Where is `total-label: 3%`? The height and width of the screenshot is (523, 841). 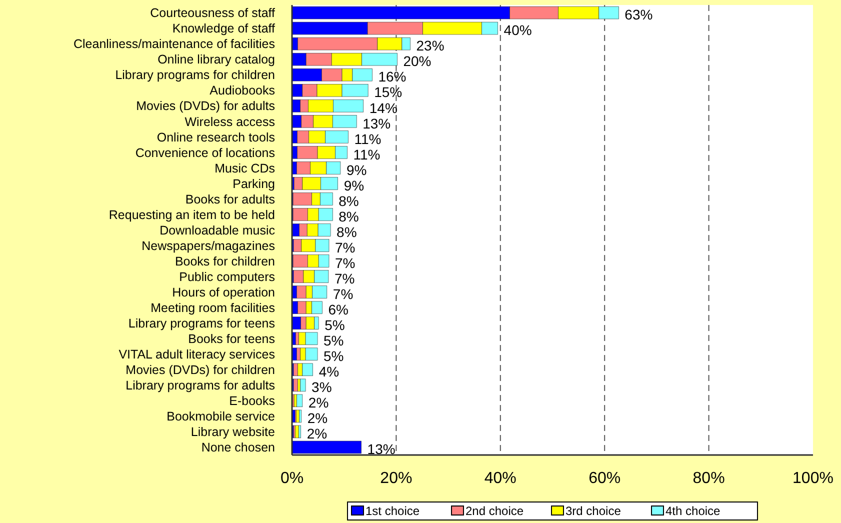 total-label: 3% is located at coordinates (322, 387).